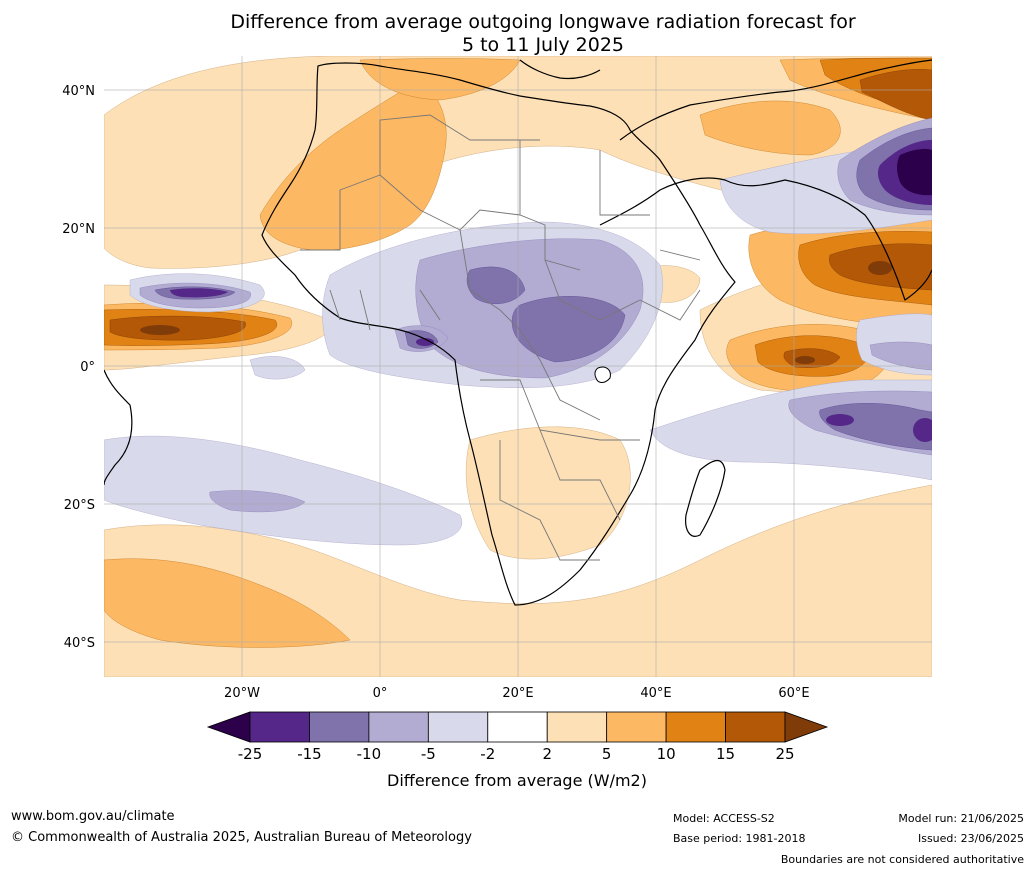 The height and width of the screenshot is (873, 1035). What do you see at coordinates (725, 754) in the screenshot?
I see `colorbar-tick-label: 15` at bounding box center [725, 754].